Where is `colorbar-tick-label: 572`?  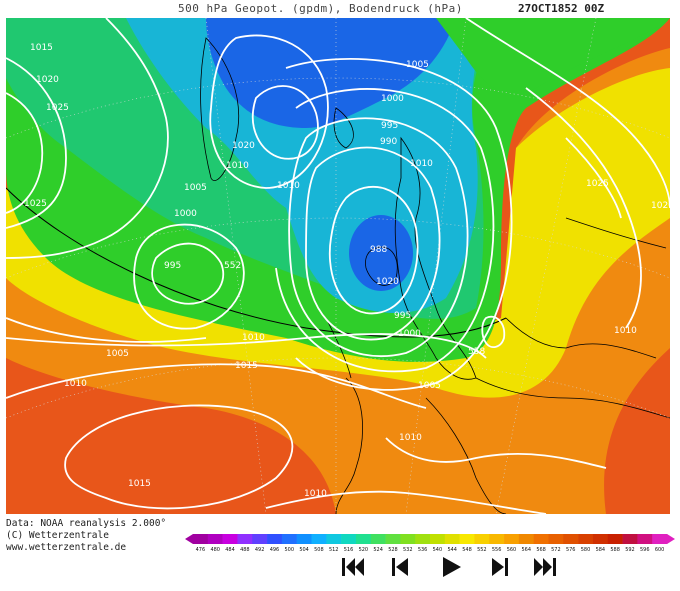
colorbar-tick-label: 572 is located at coordinates (556, 550).